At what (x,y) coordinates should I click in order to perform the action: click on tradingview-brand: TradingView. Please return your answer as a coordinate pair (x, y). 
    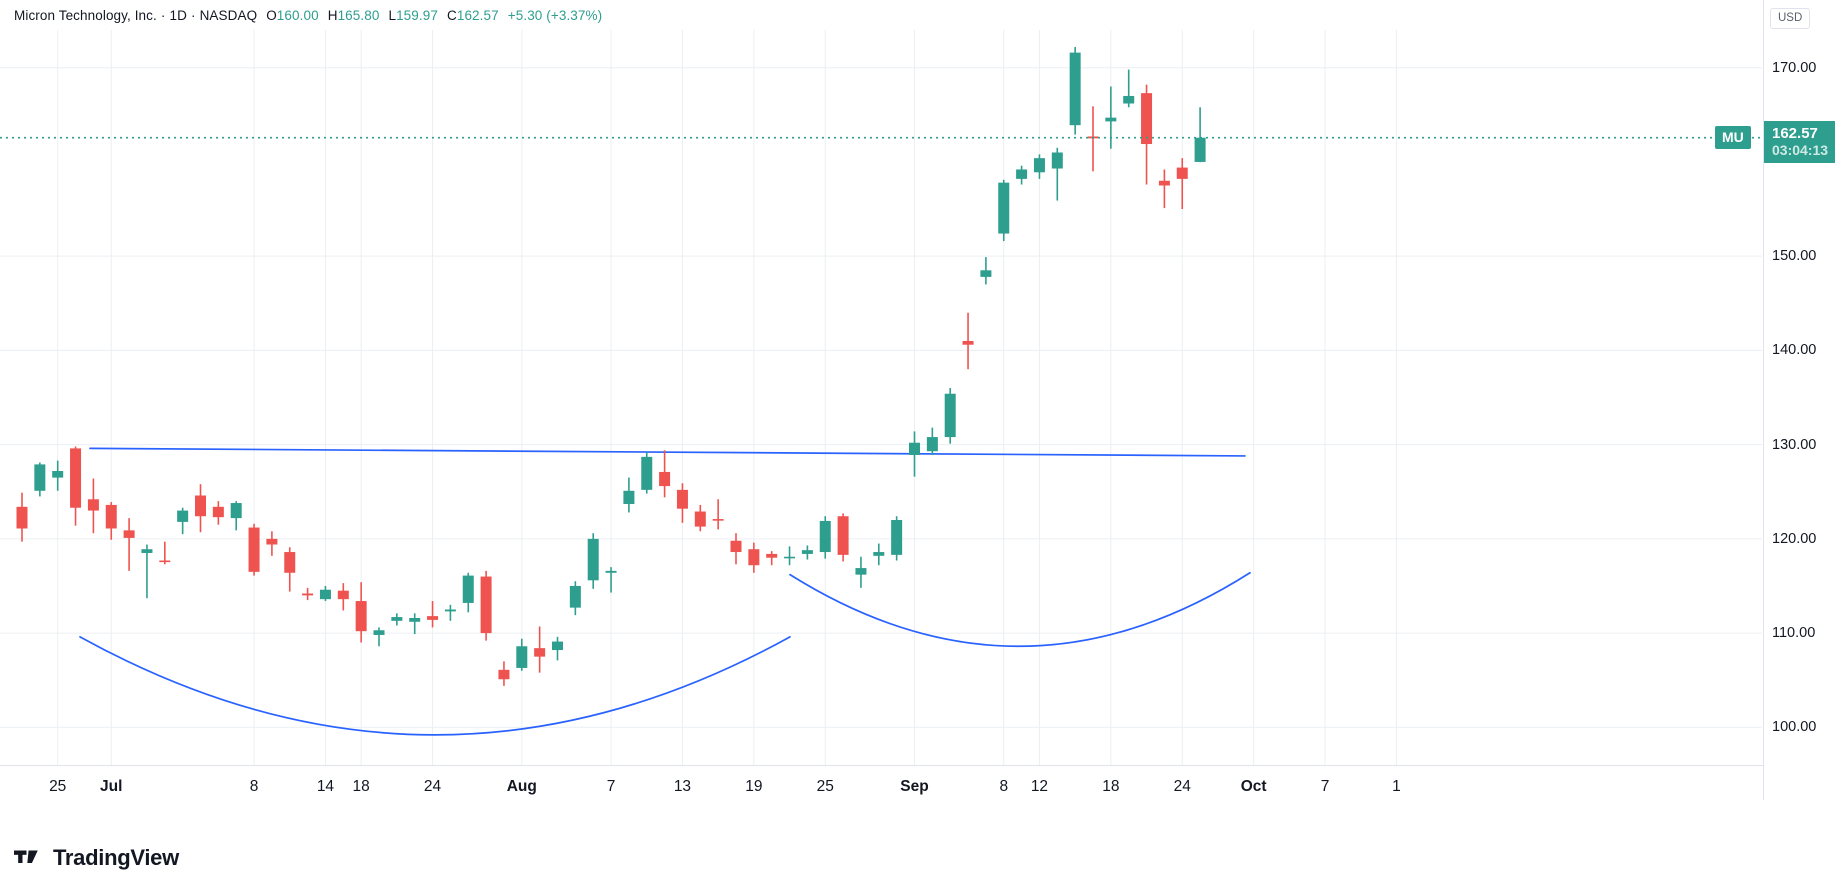
    Looking at the image, I should click on (96, 858).